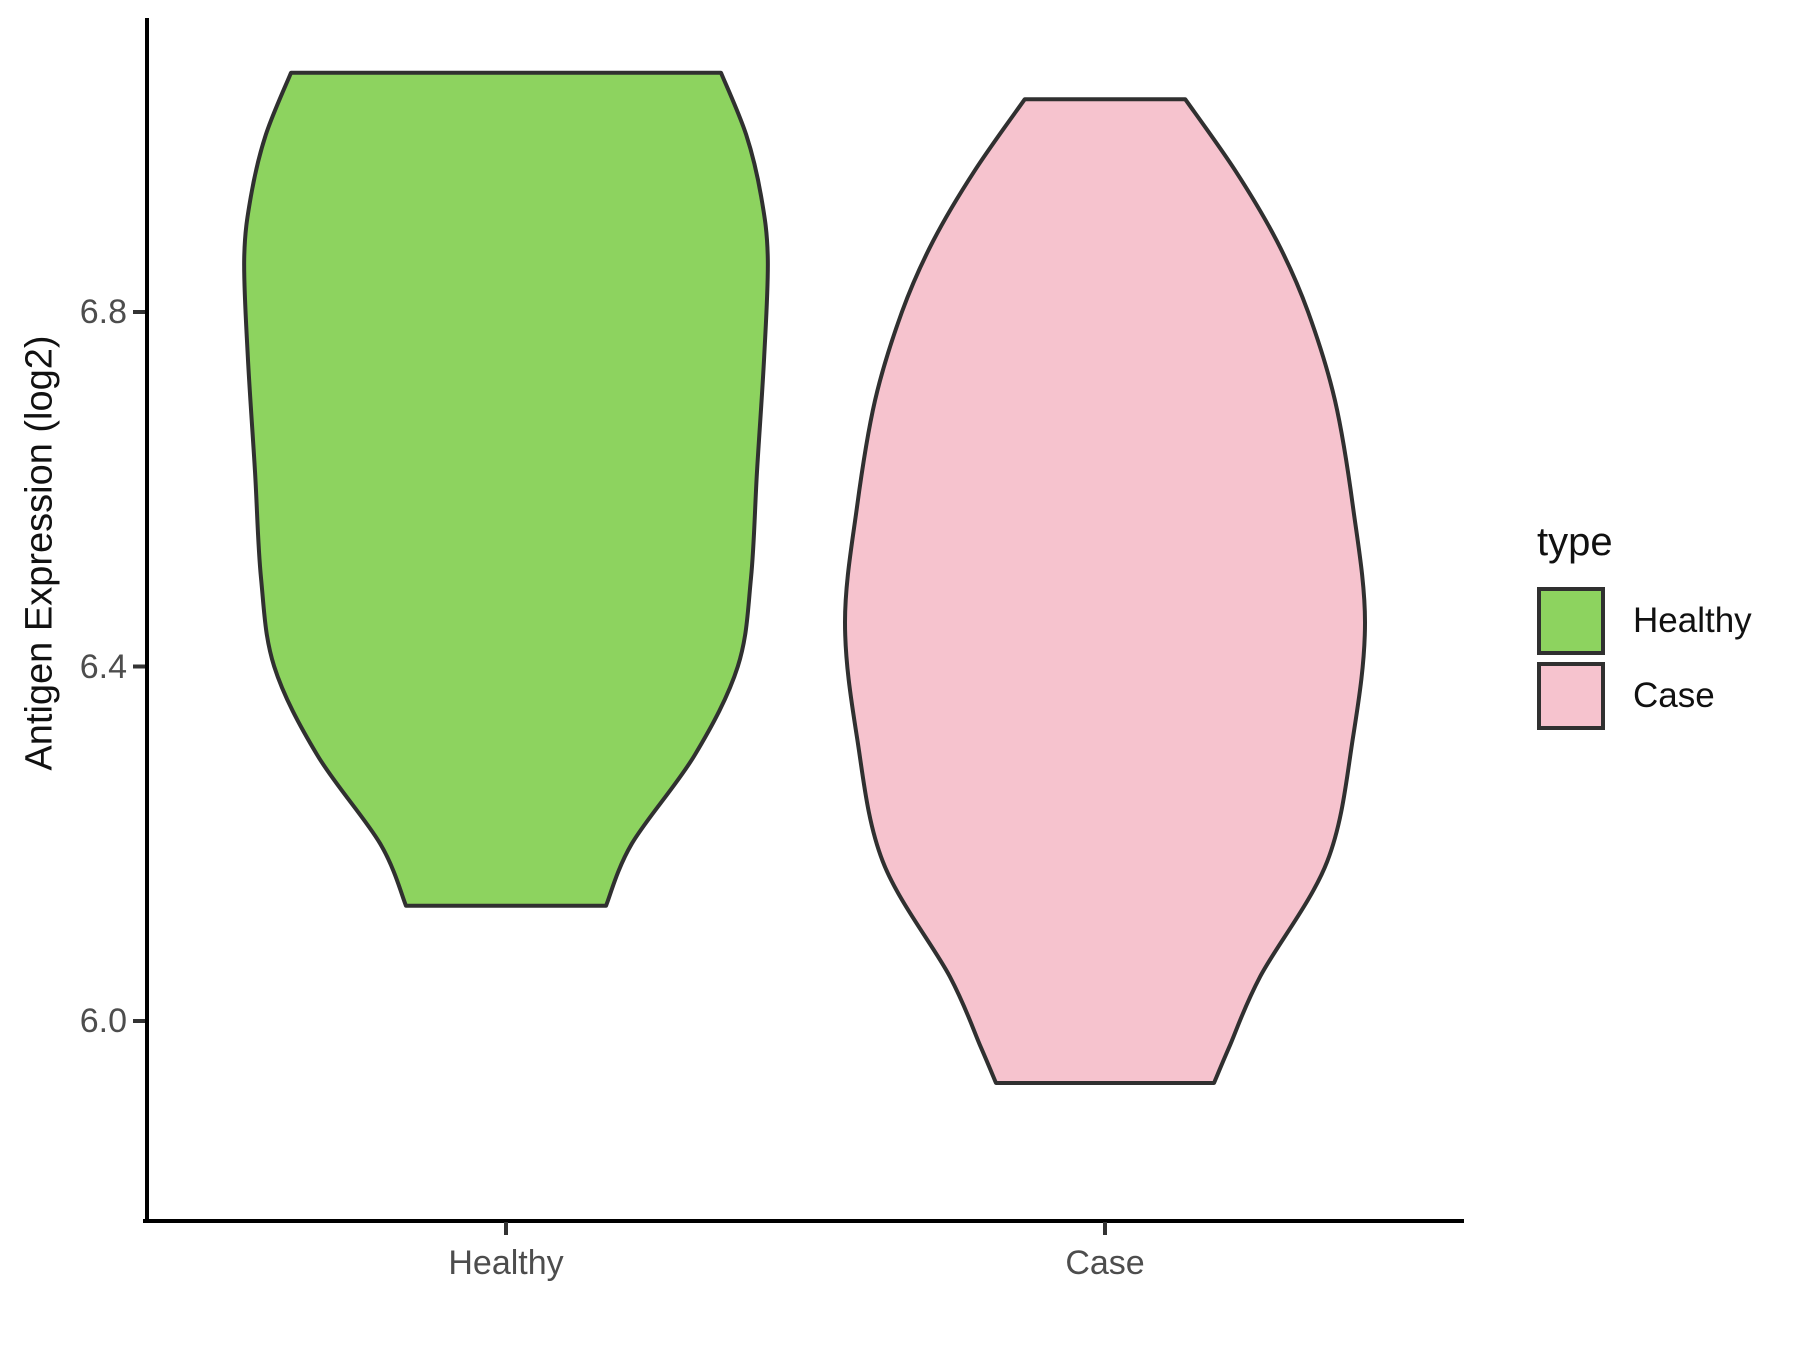  I want to click on y-tick-label: 6.0, so click(103, 1021).